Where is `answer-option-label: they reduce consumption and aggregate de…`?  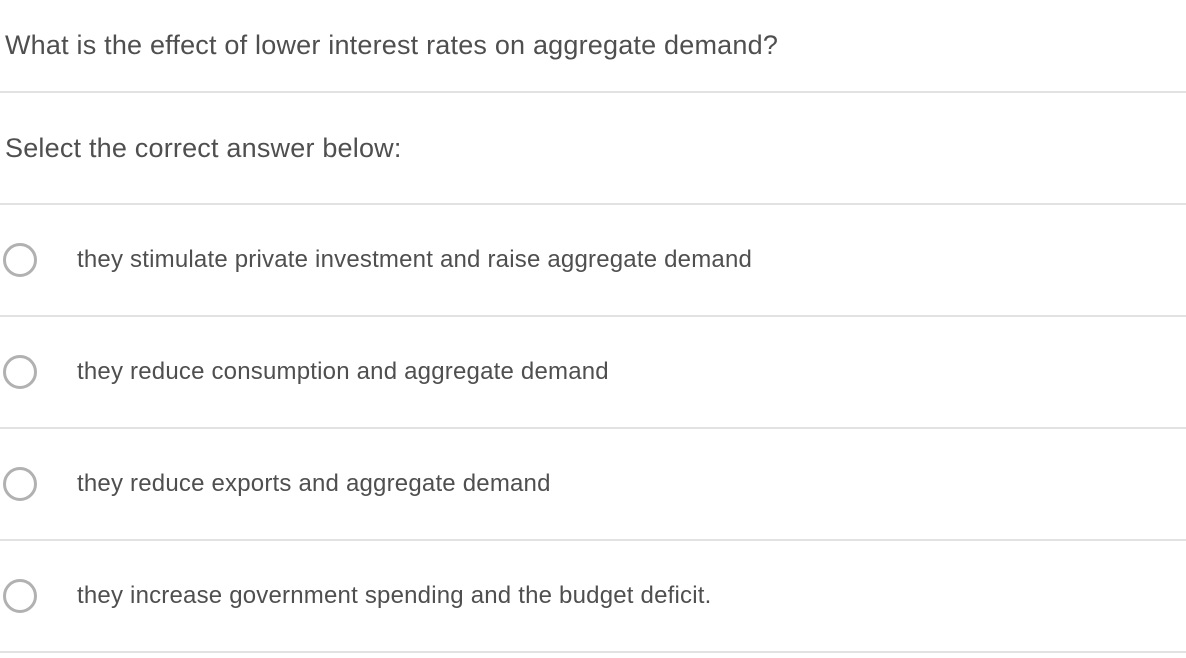
answer-option-label: they reduce consumption and aggregate de… is located at coordinates (343, 371).